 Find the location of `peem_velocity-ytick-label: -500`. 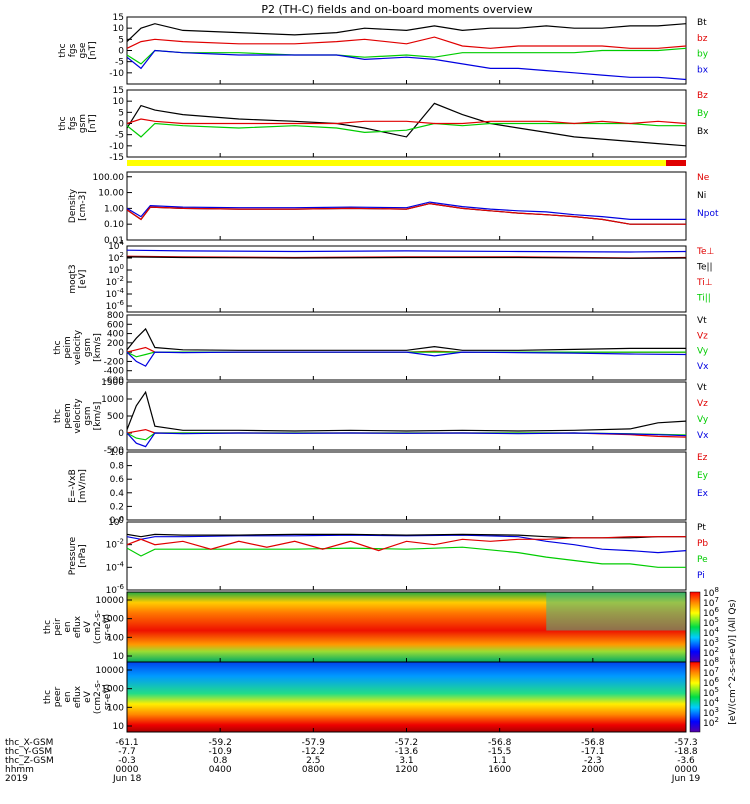

peem_velocity-ytick-label: -500 is located at coordinates (114, 451).